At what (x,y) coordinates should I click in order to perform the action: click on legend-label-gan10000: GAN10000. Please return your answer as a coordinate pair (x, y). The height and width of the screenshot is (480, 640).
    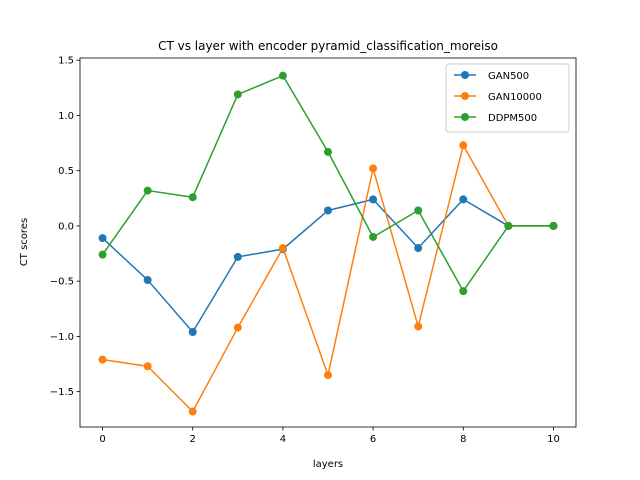
    Looking at the image, I should click on (515, 97).